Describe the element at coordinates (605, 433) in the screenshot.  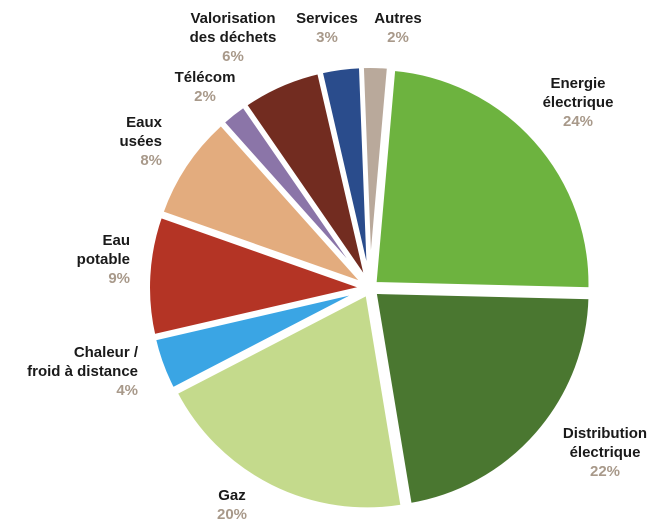
I see `slice-name: Distribution` at that location.